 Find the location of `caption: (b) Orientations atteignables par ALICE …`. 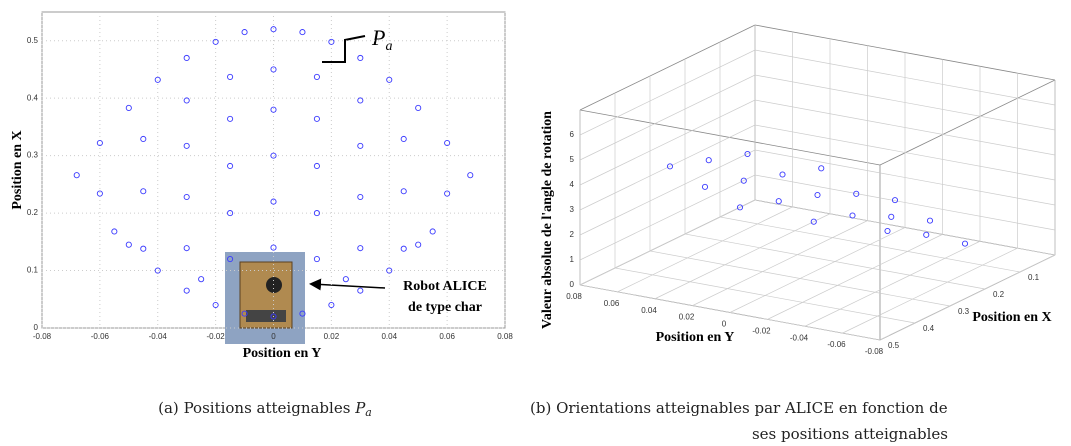

caption: (b) Orientations atteignables par ALICE … is located at coordinates (739, 408).